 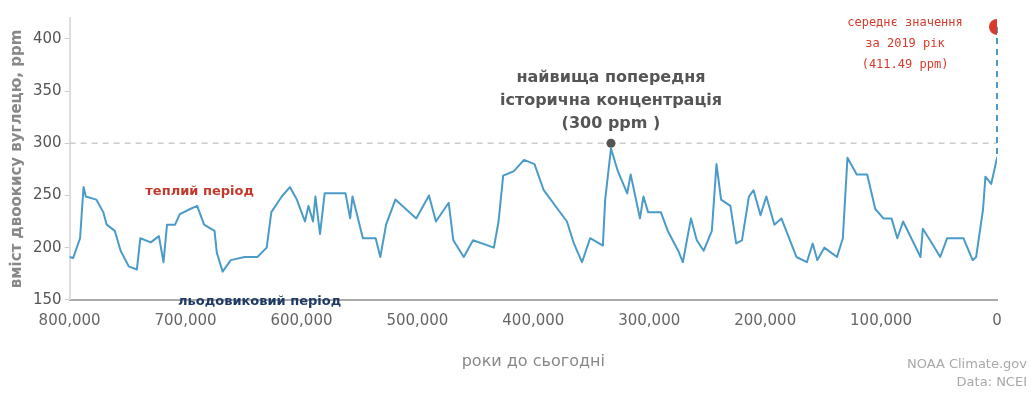 What do you see at coordinates (47, 194) in the screenshot?
I see `y-tick-label: 250` at bounding box center [47, 194].